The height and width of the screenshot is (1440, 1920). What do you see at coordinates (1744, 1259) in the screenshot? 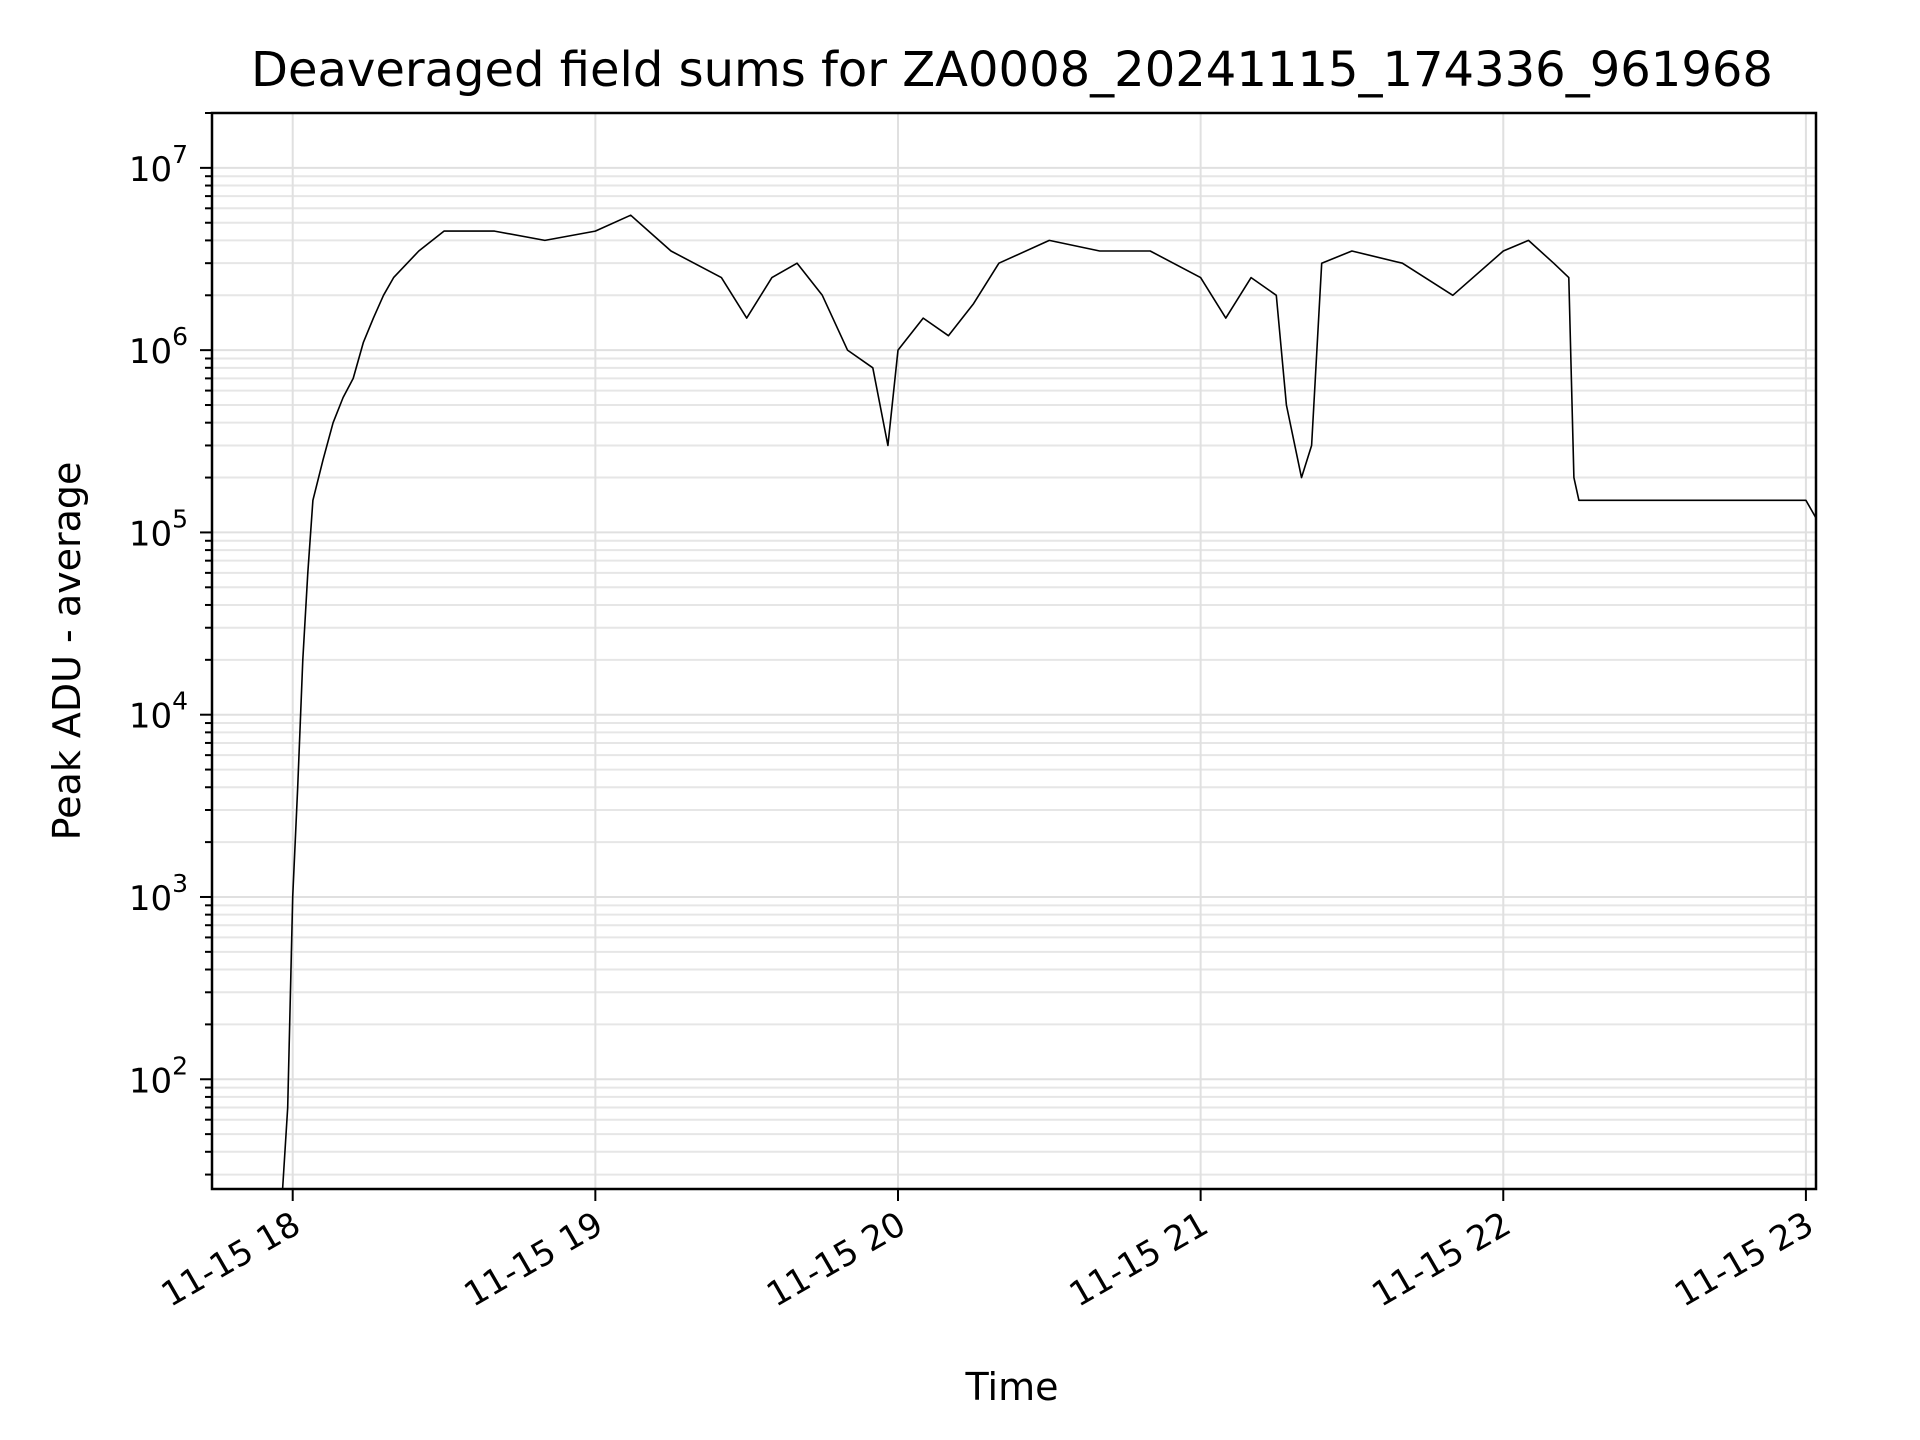
I see `x-tick-label: 11-15 23` at bounding box center [1744, 1259].